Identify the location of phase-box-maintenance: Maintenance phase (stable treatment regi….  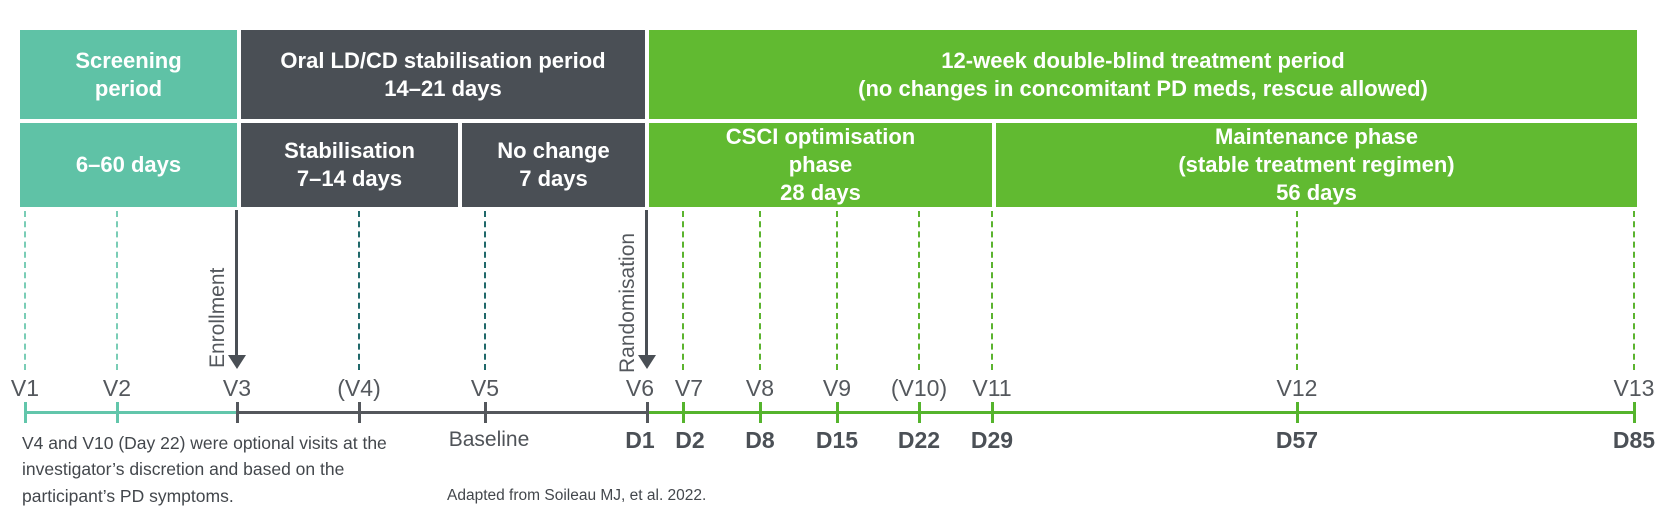
(1316, 165).